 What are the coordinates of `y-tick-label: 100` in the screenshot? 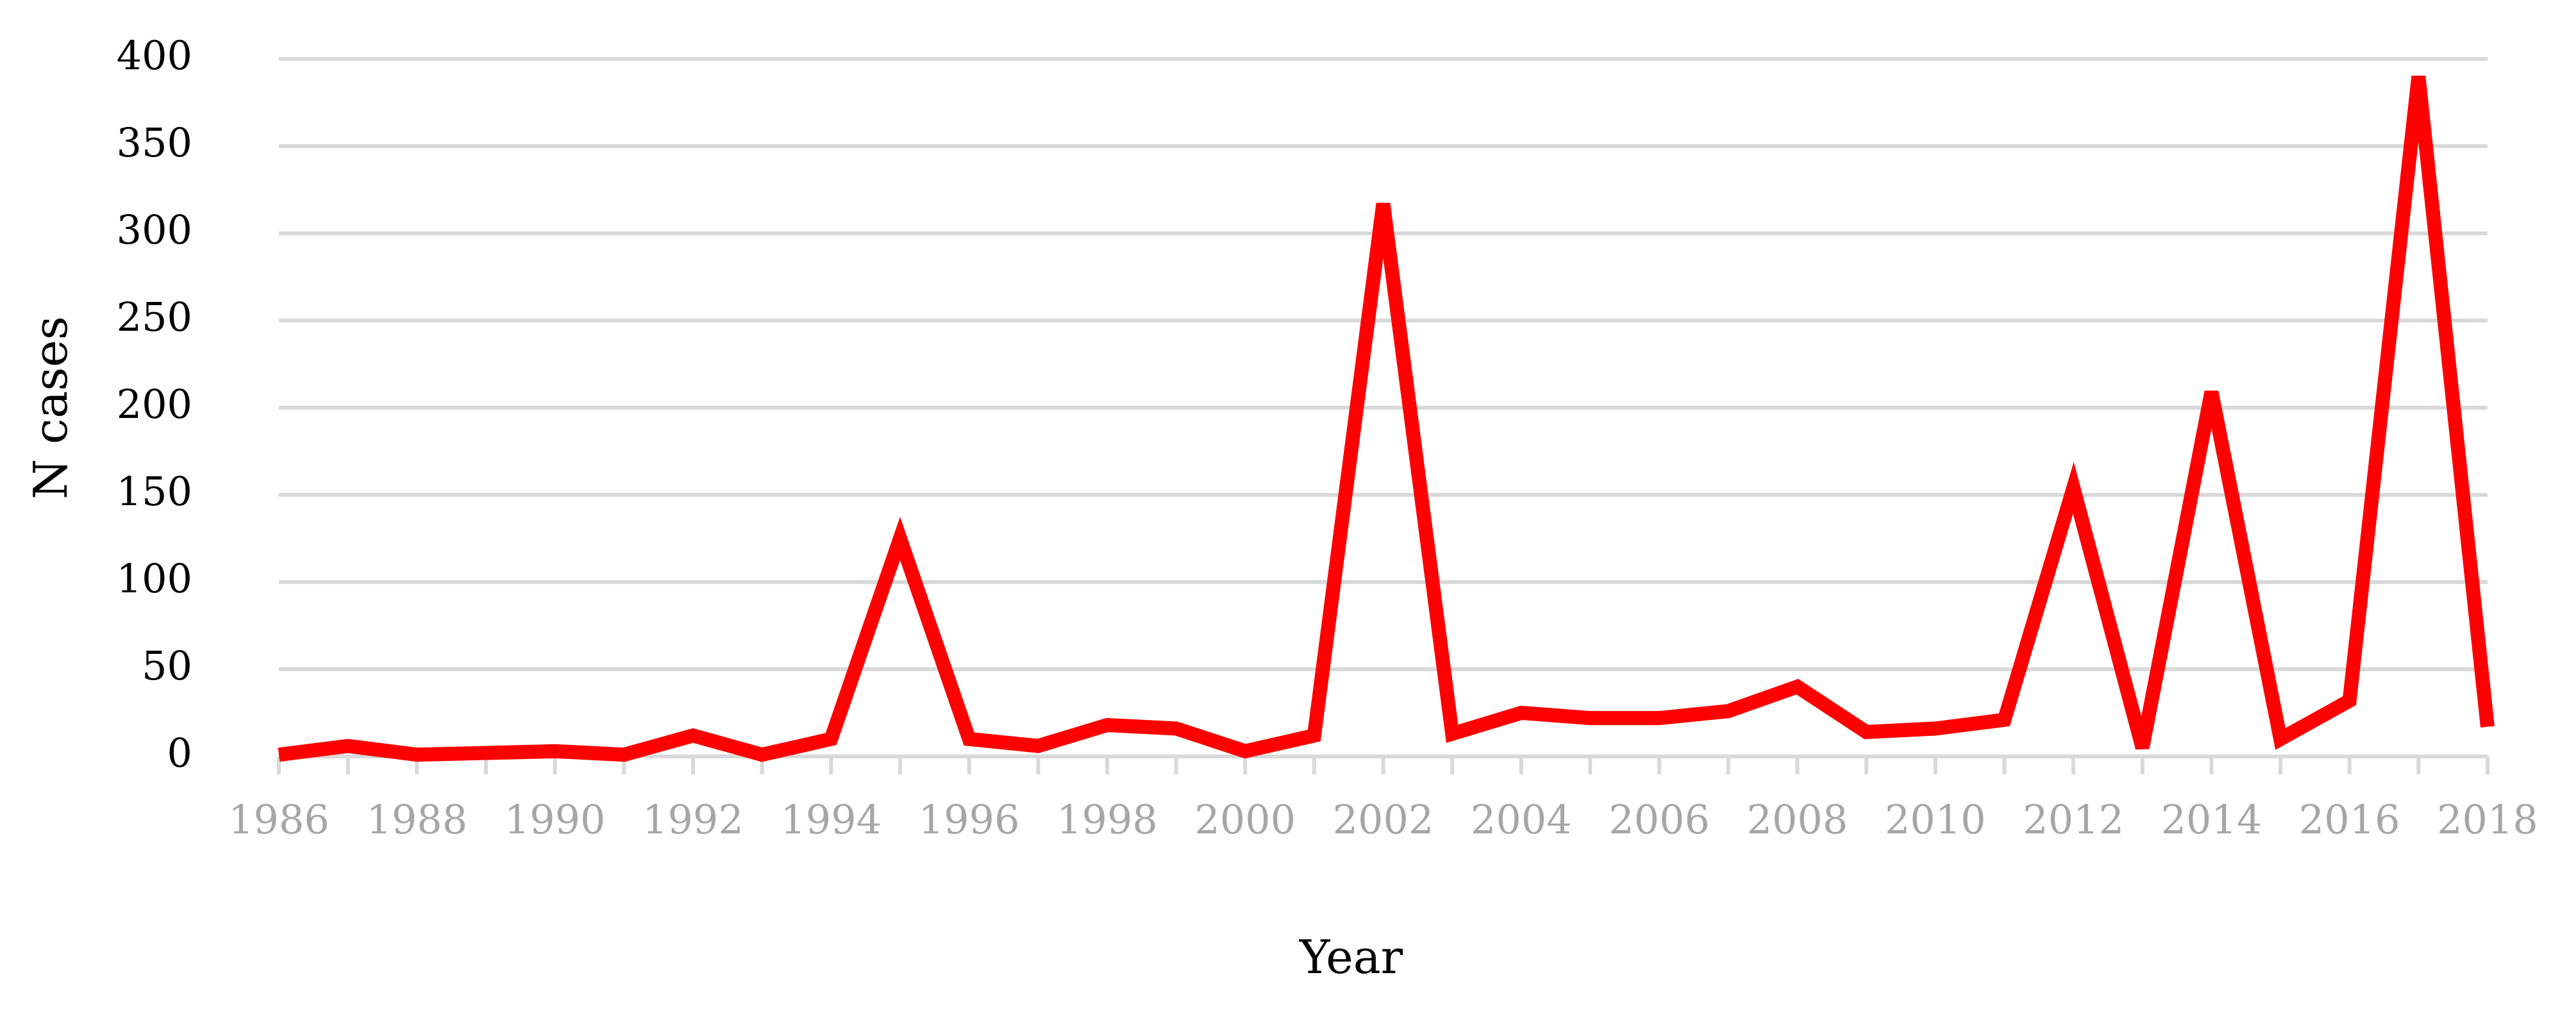 It's located at (154, 578).